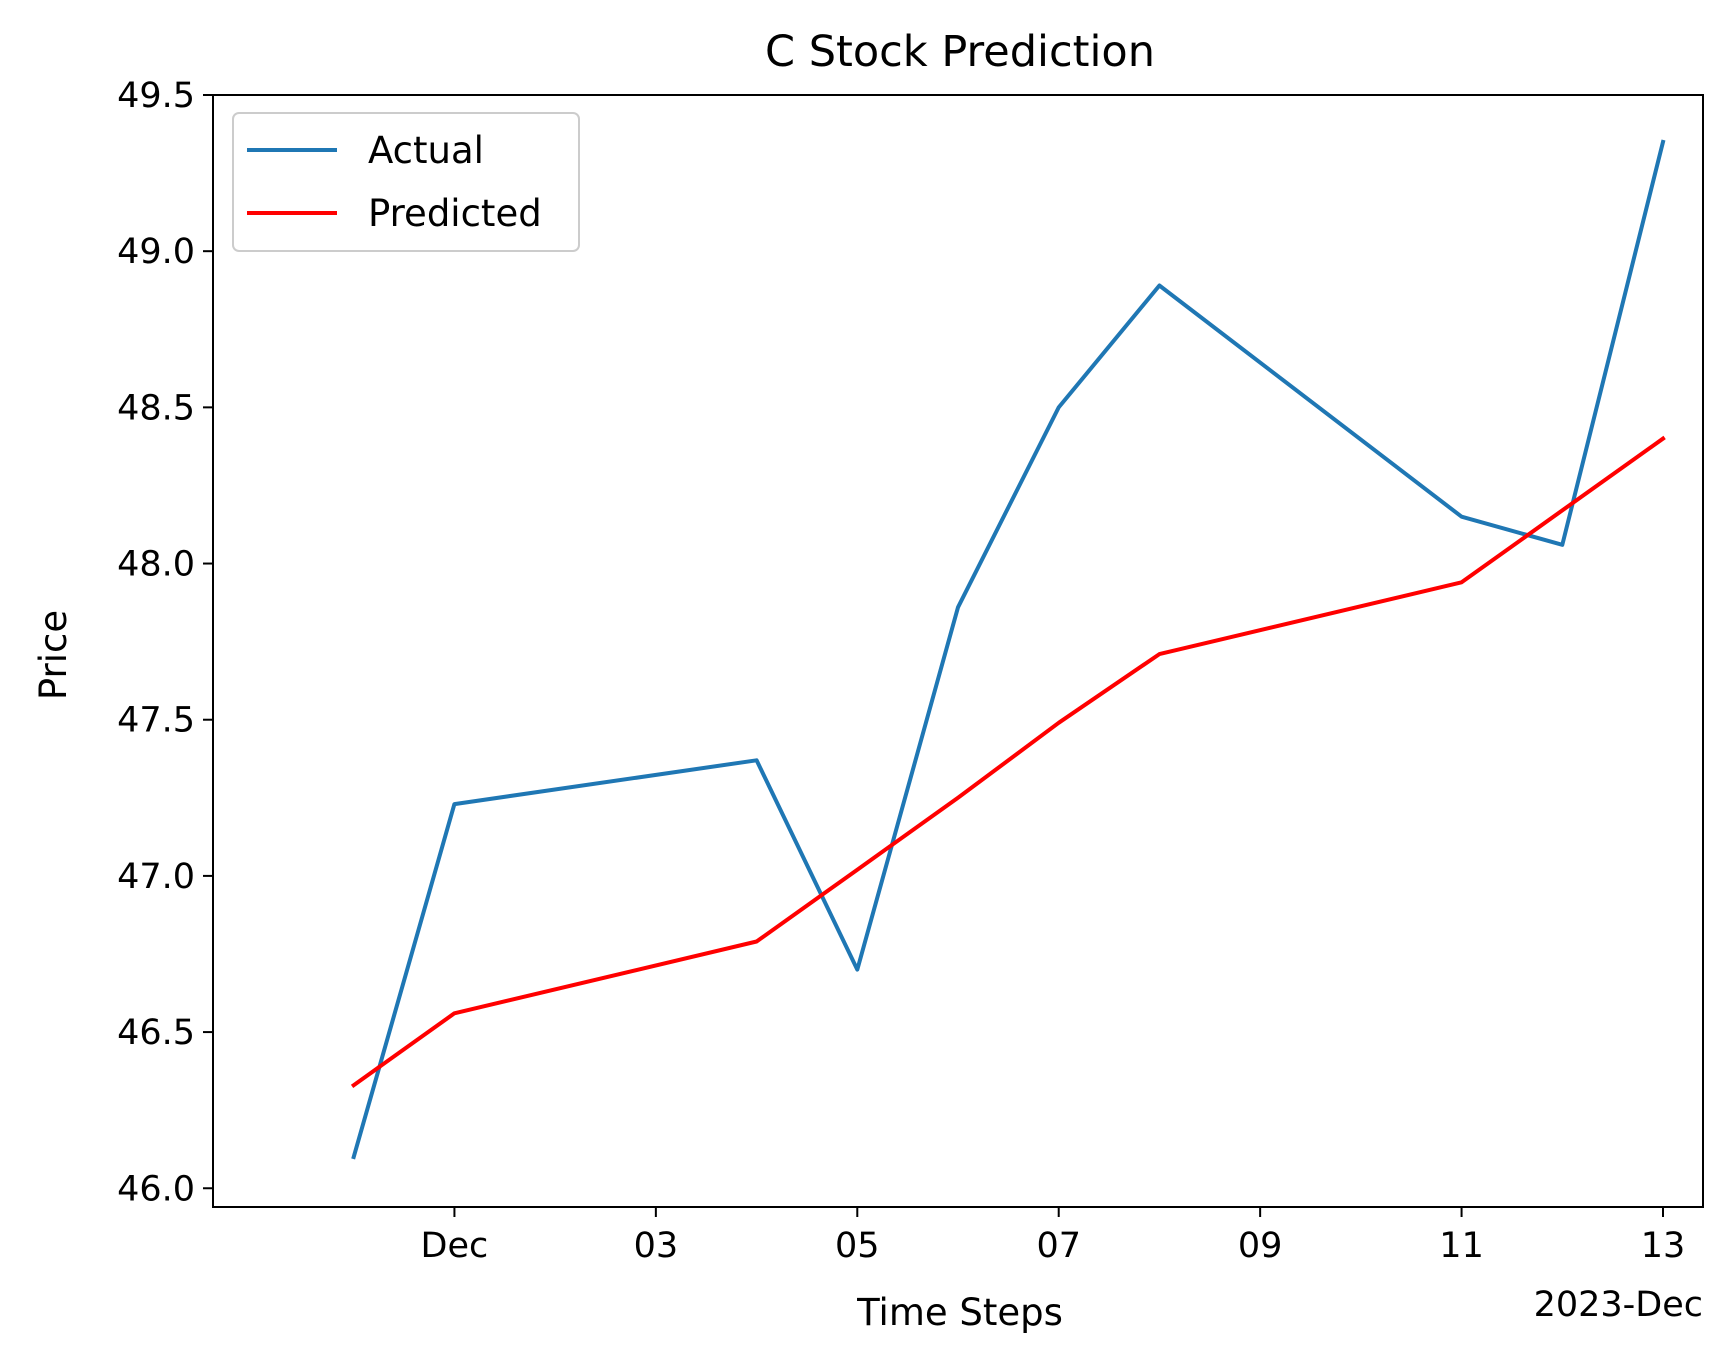  What do you see at coordinates (156, 1033) in the screenshot?
I see `y-tick-label: 46.5` at bounding box center [156, 1033].